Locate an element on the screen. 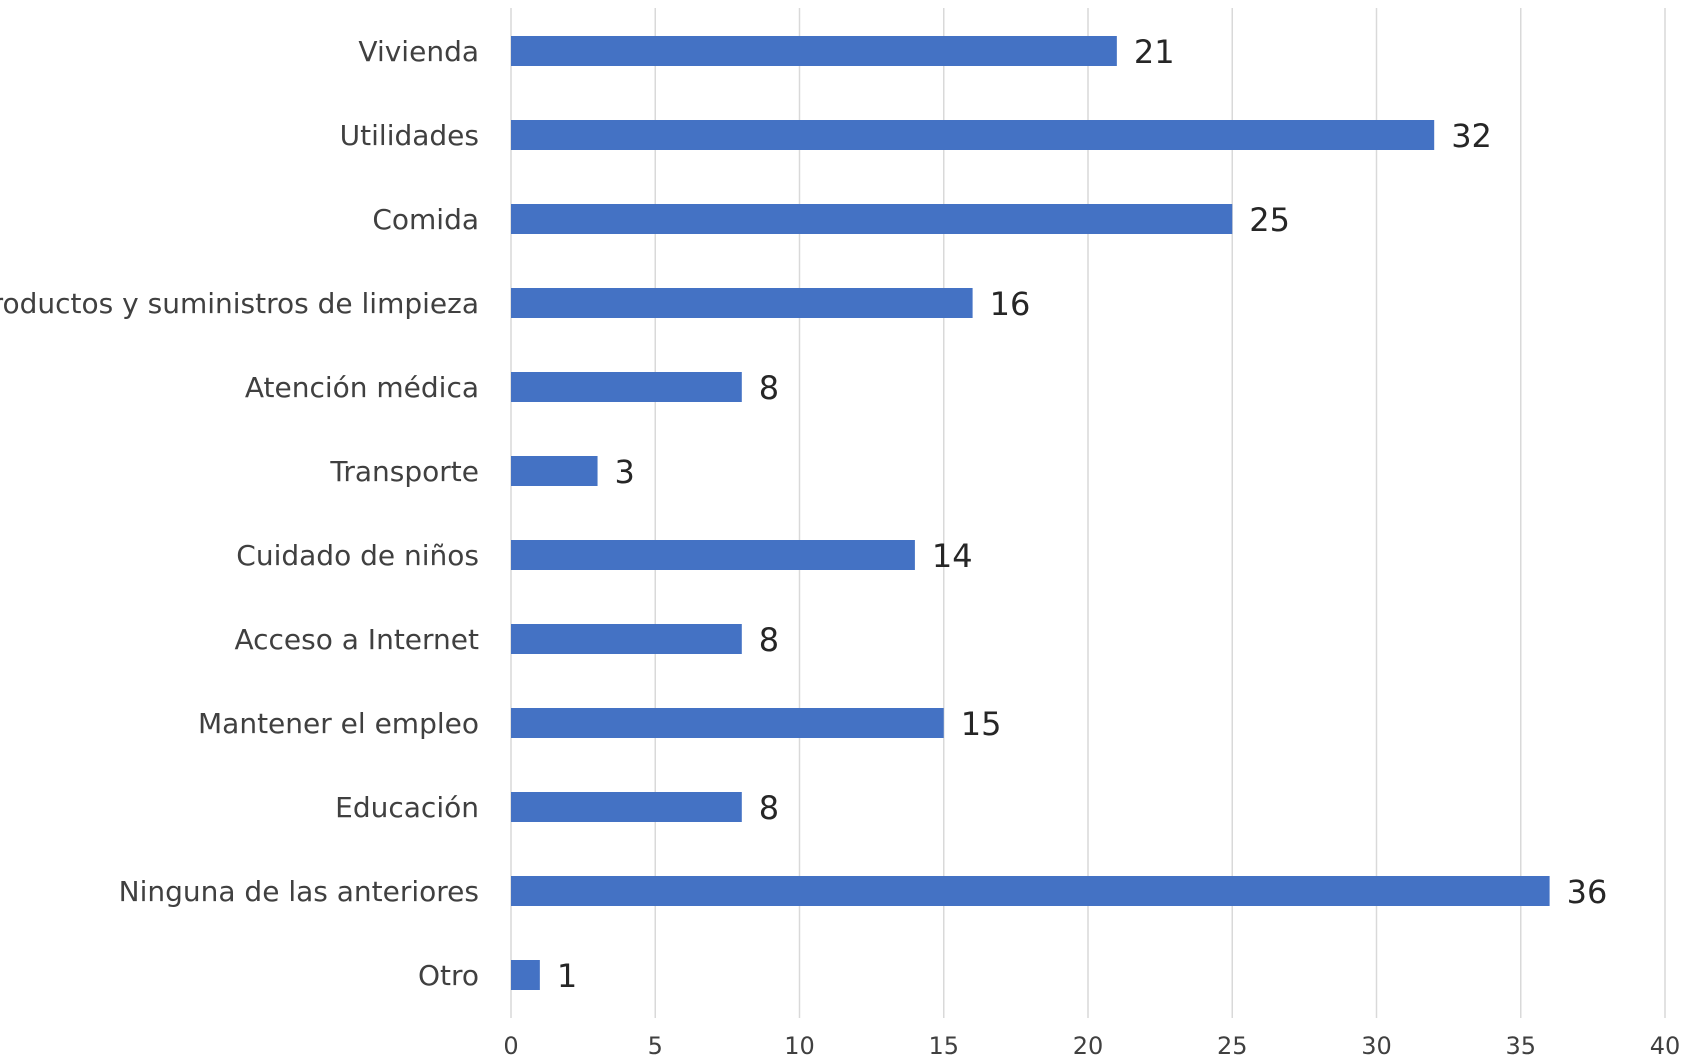 This screenshot has width=1686, height=1062. category-label-7: Acceso a Internet is located at coordinates (356, 639).